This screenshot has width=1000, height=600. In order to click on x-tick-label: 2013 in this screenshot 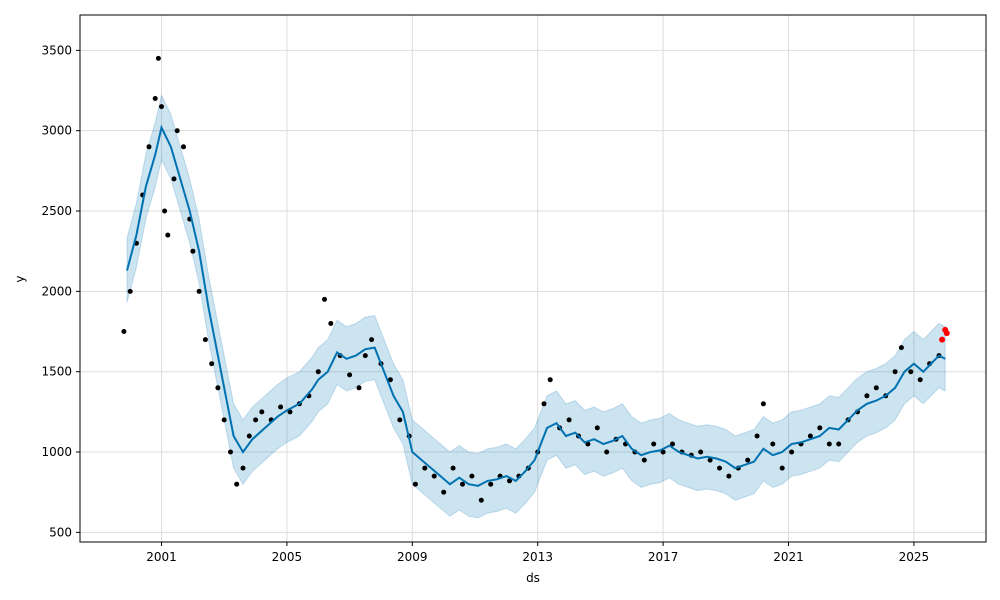, I will do `click(537, 557)`.